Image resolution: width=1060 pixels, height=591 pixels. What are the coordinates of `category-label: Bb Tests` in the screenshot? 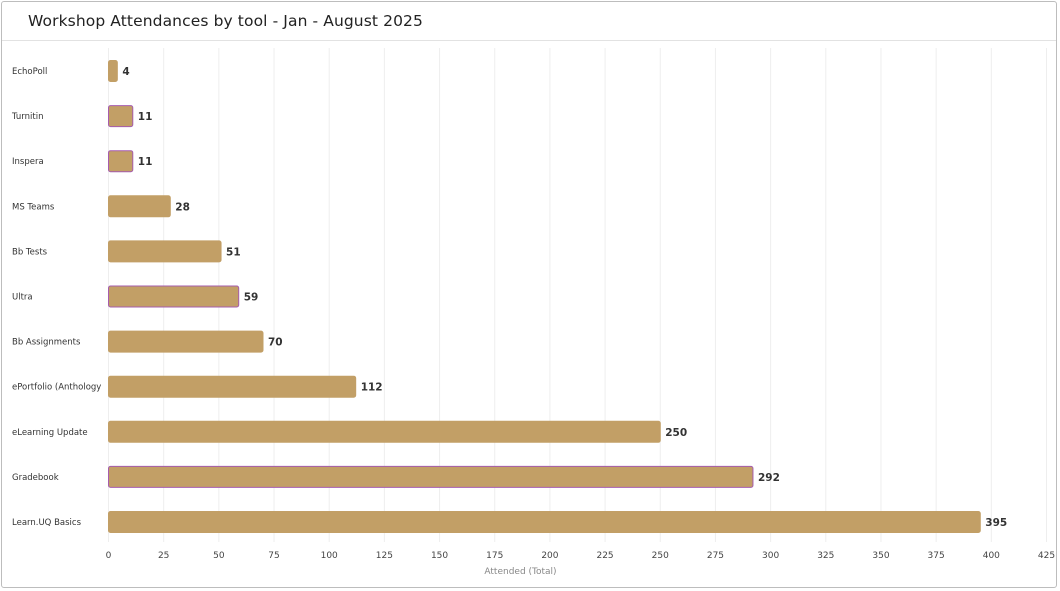 It's located at (30, 252).